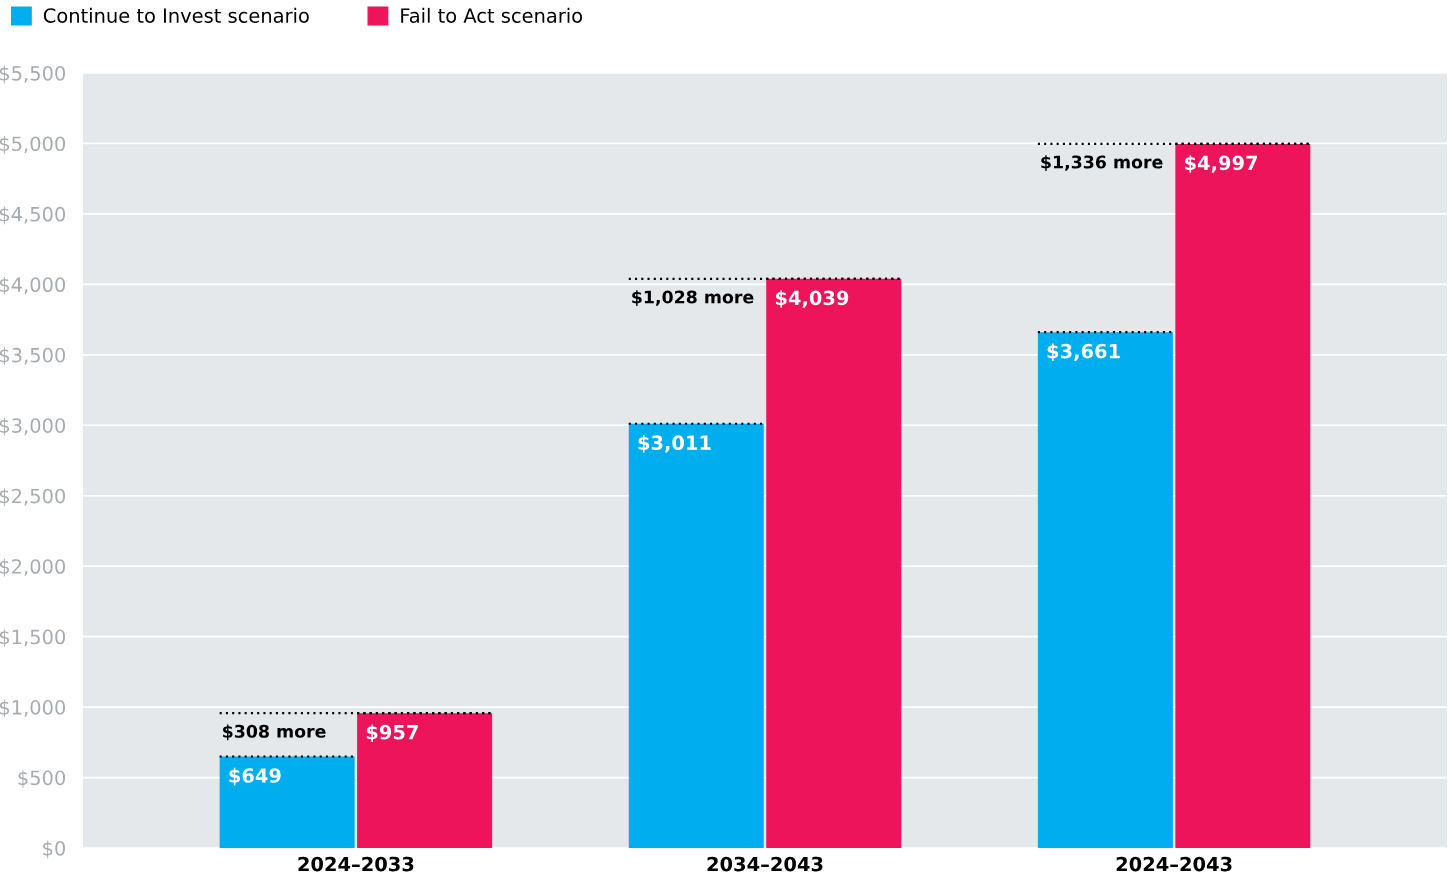 The width and height of the screenshot is (1450, 877). Describe the element at coordinates (674, 444) in the screenshot. I see `data-label: $3,011` at that location.